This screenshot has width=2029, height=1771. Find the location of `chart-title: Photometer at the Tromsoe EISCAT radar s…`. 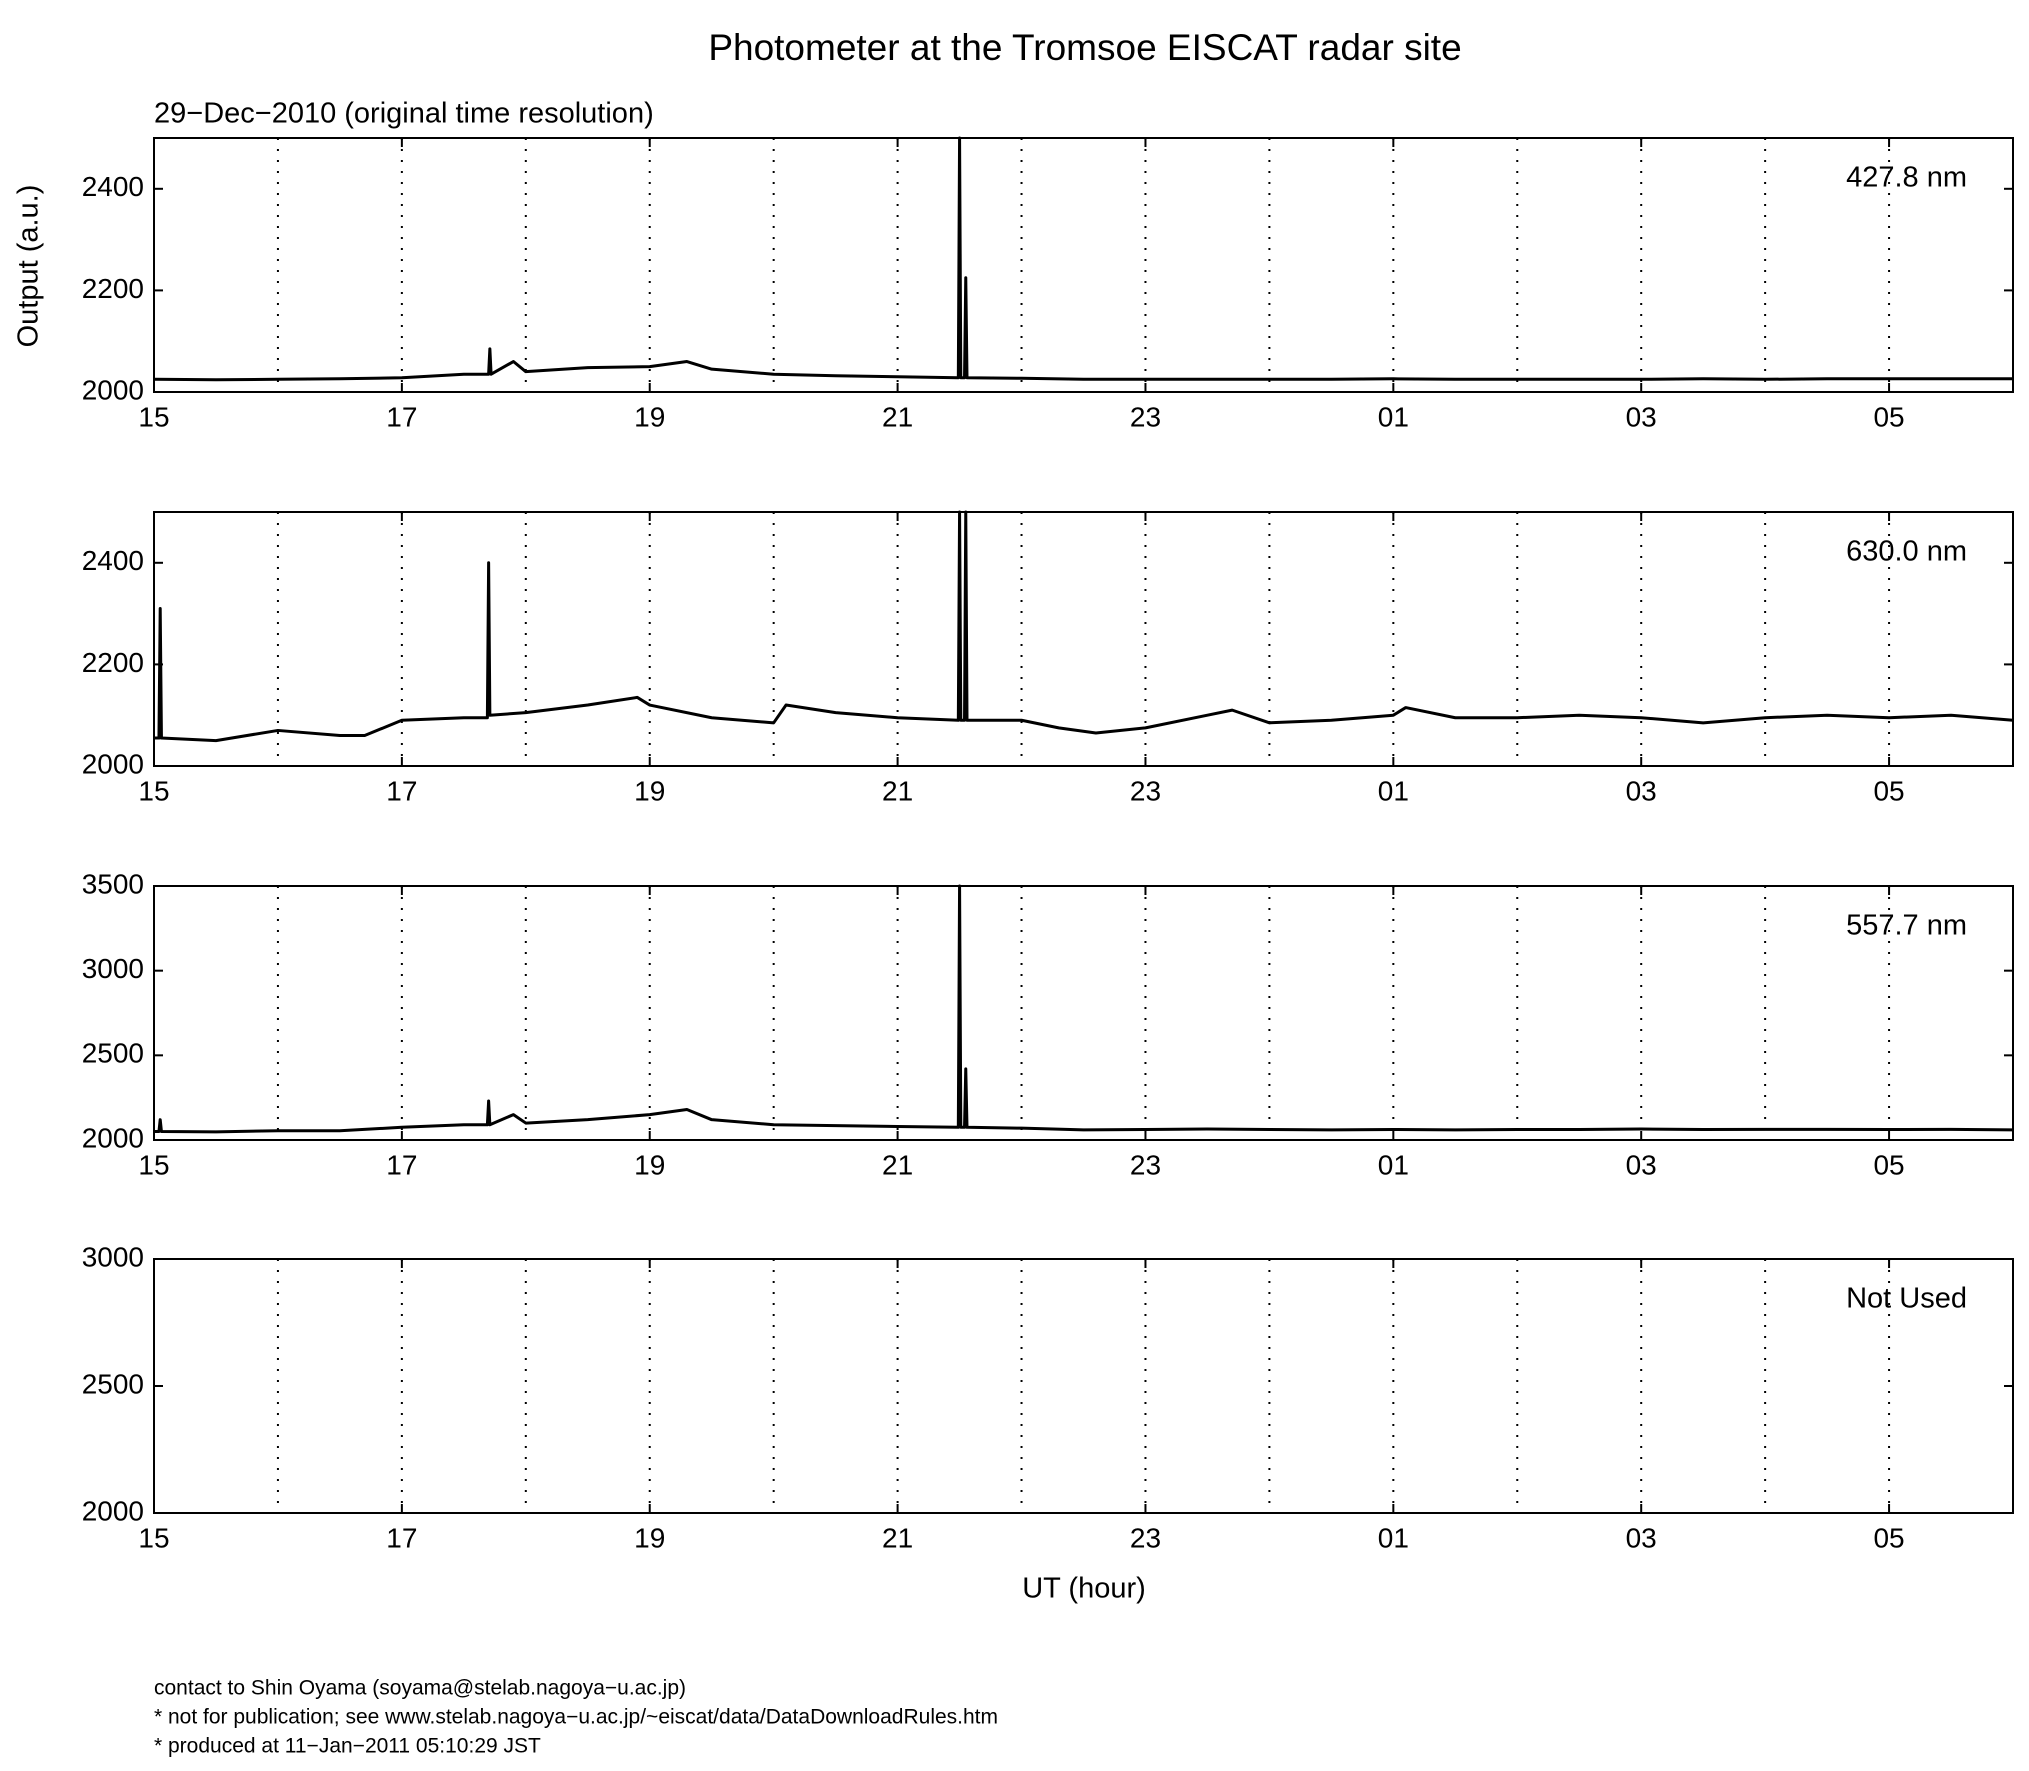

chart-title: Photometer at the Tromsoe EISCAT radar s… is located at coordinates (1084, 47).